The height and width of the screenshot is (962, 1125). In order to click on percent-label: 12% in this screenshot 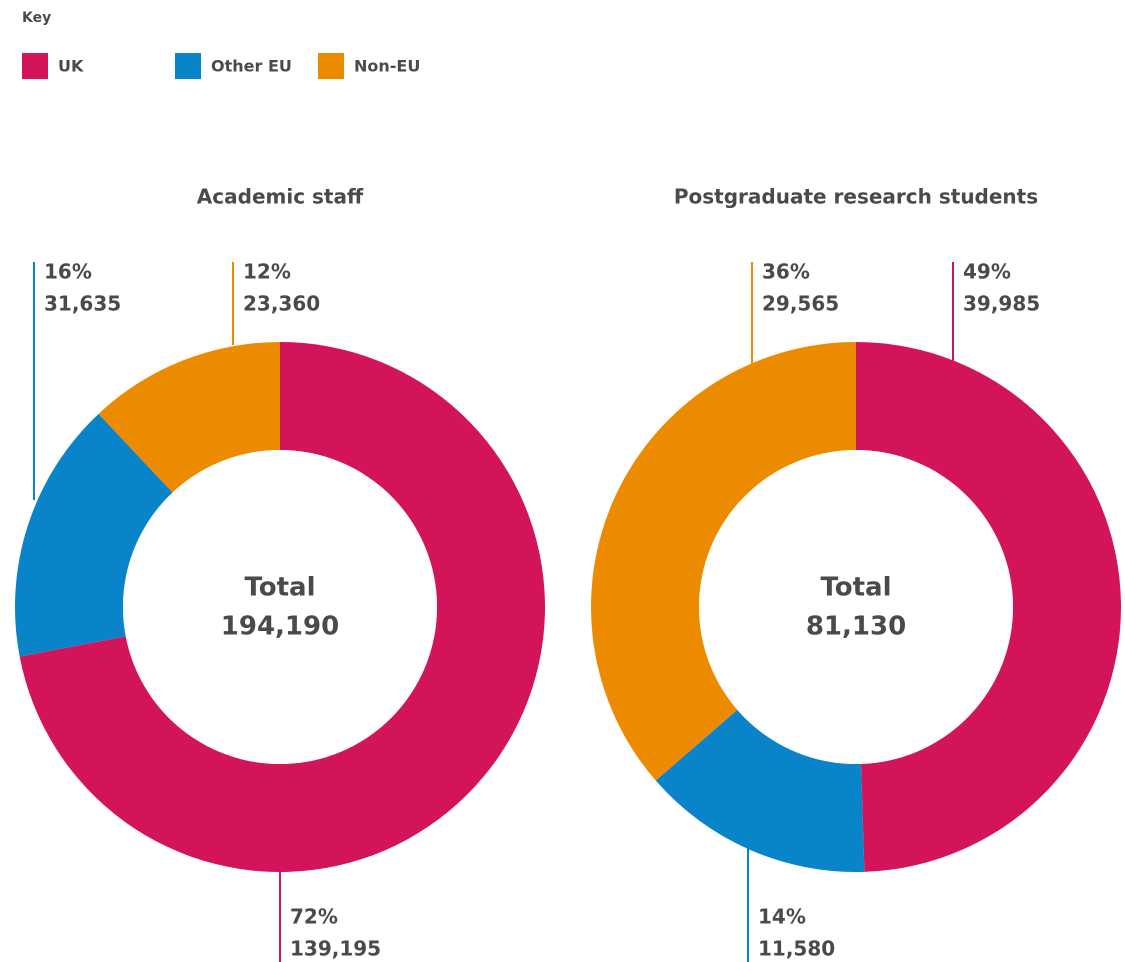, I will do `click(267, 272)`.